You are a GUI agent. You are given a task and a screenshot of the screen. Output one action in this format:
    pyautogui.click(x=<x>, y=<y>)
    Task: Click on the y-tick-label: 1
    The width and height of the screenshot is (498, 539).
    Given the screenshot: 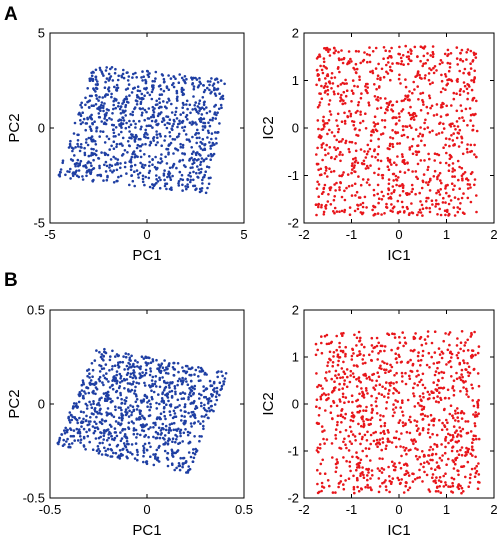 What is the action you would take?
    pyautogui.click(x=295, y=80)
    